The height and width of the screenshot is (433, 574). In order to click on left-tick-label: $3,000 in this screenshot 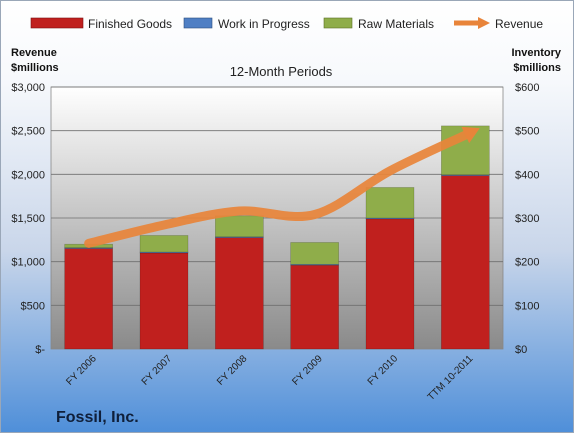, I will do `click(28, 88)`.